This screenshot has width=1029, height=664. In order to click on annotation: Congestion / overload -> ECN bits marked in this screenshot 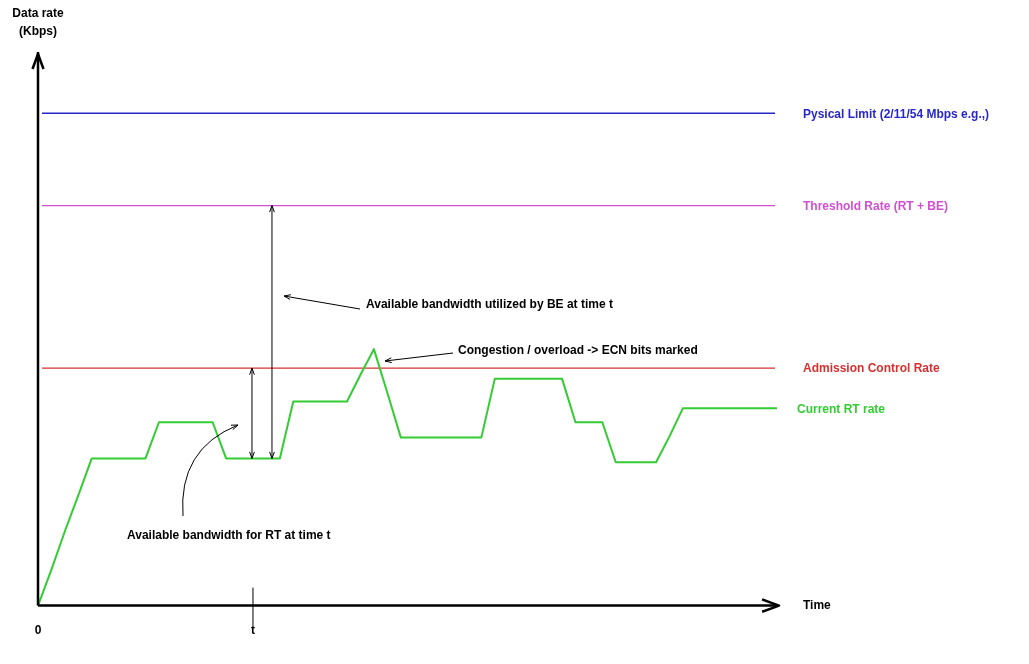, I will do `click(578, 350)`.